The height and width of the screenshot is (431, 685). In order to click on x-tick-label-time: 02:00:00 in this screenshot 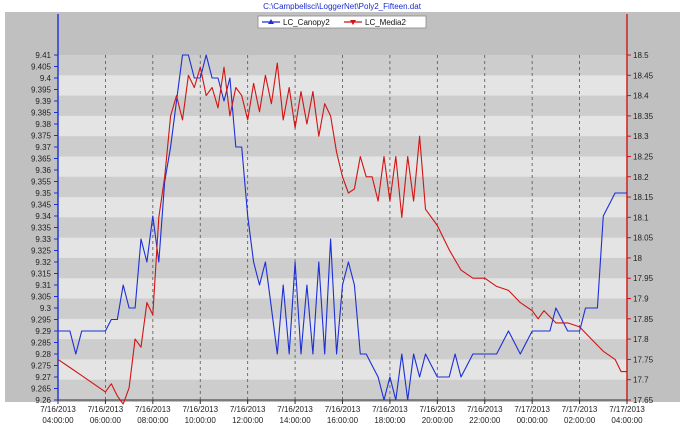, I will do `click(580, 420)`.